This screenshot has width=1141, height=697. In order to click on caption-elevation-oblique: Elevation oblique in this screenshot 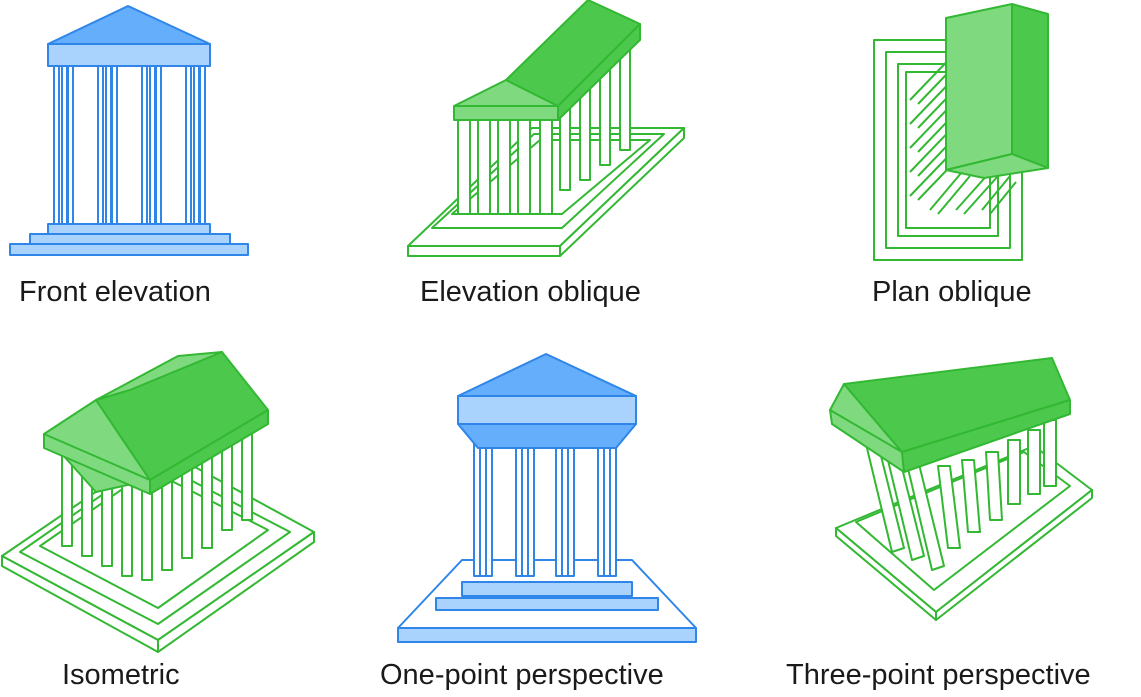, I will do `click(530, 292)`.